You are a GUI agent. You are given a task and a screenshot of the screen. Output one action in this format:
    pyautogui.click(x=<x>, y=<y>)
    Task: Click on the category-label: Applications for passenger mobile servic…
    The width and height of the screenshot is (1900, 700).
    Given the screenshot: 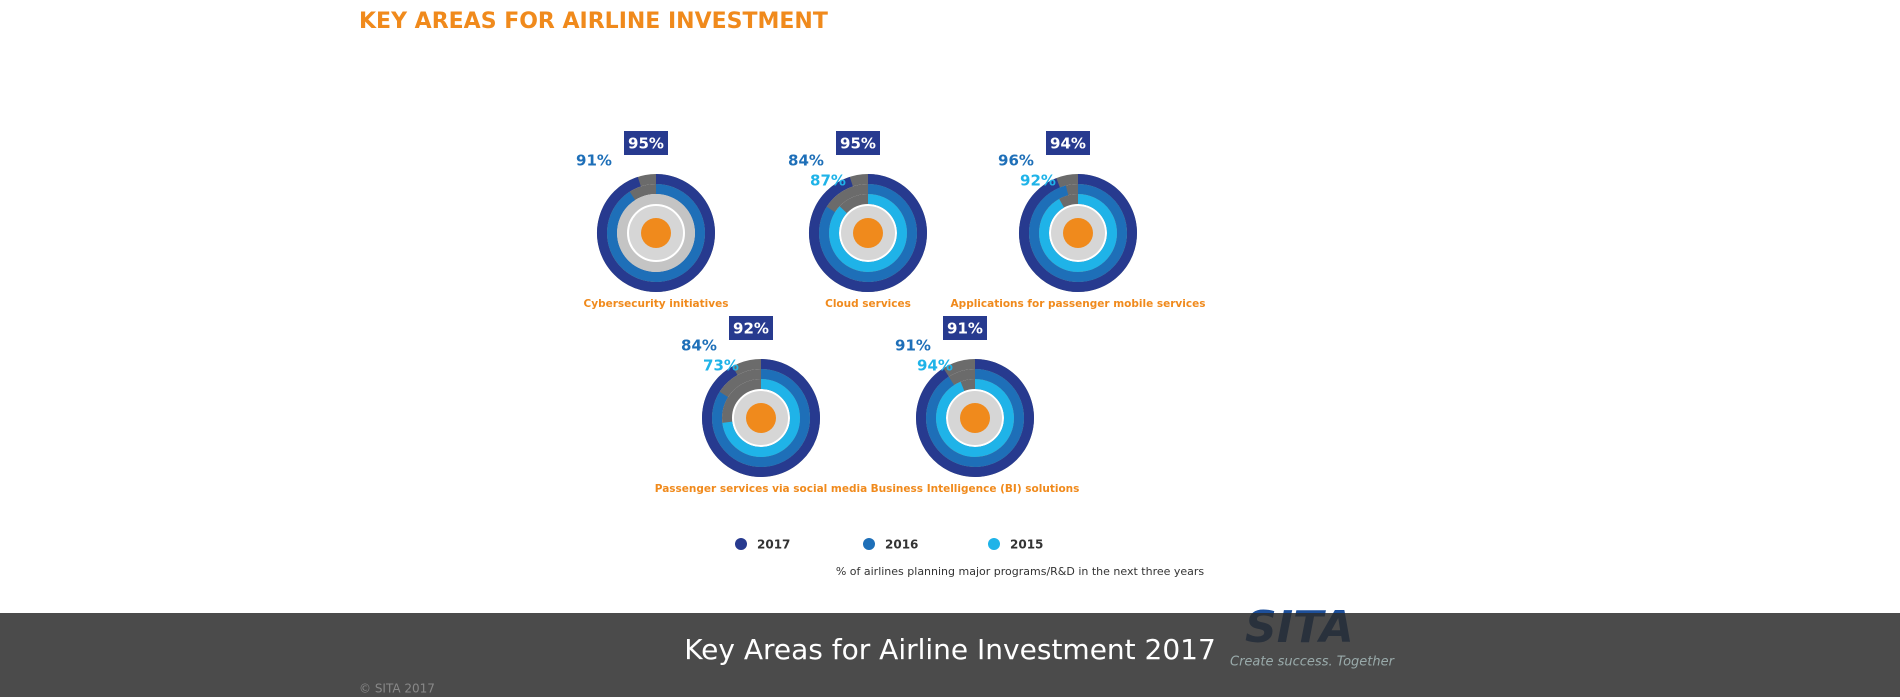 What is the action you would take?
    pyautogui.click(x=1078, y=304)
    